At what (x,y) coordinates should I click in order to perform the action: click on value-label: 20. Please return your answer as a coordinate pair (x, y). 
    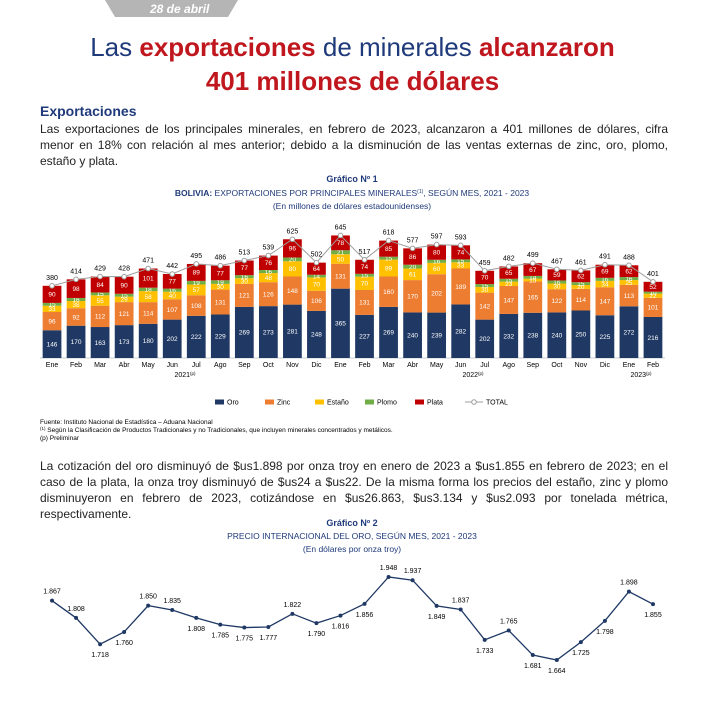
    Looking at the image, I should click on (581, 287).